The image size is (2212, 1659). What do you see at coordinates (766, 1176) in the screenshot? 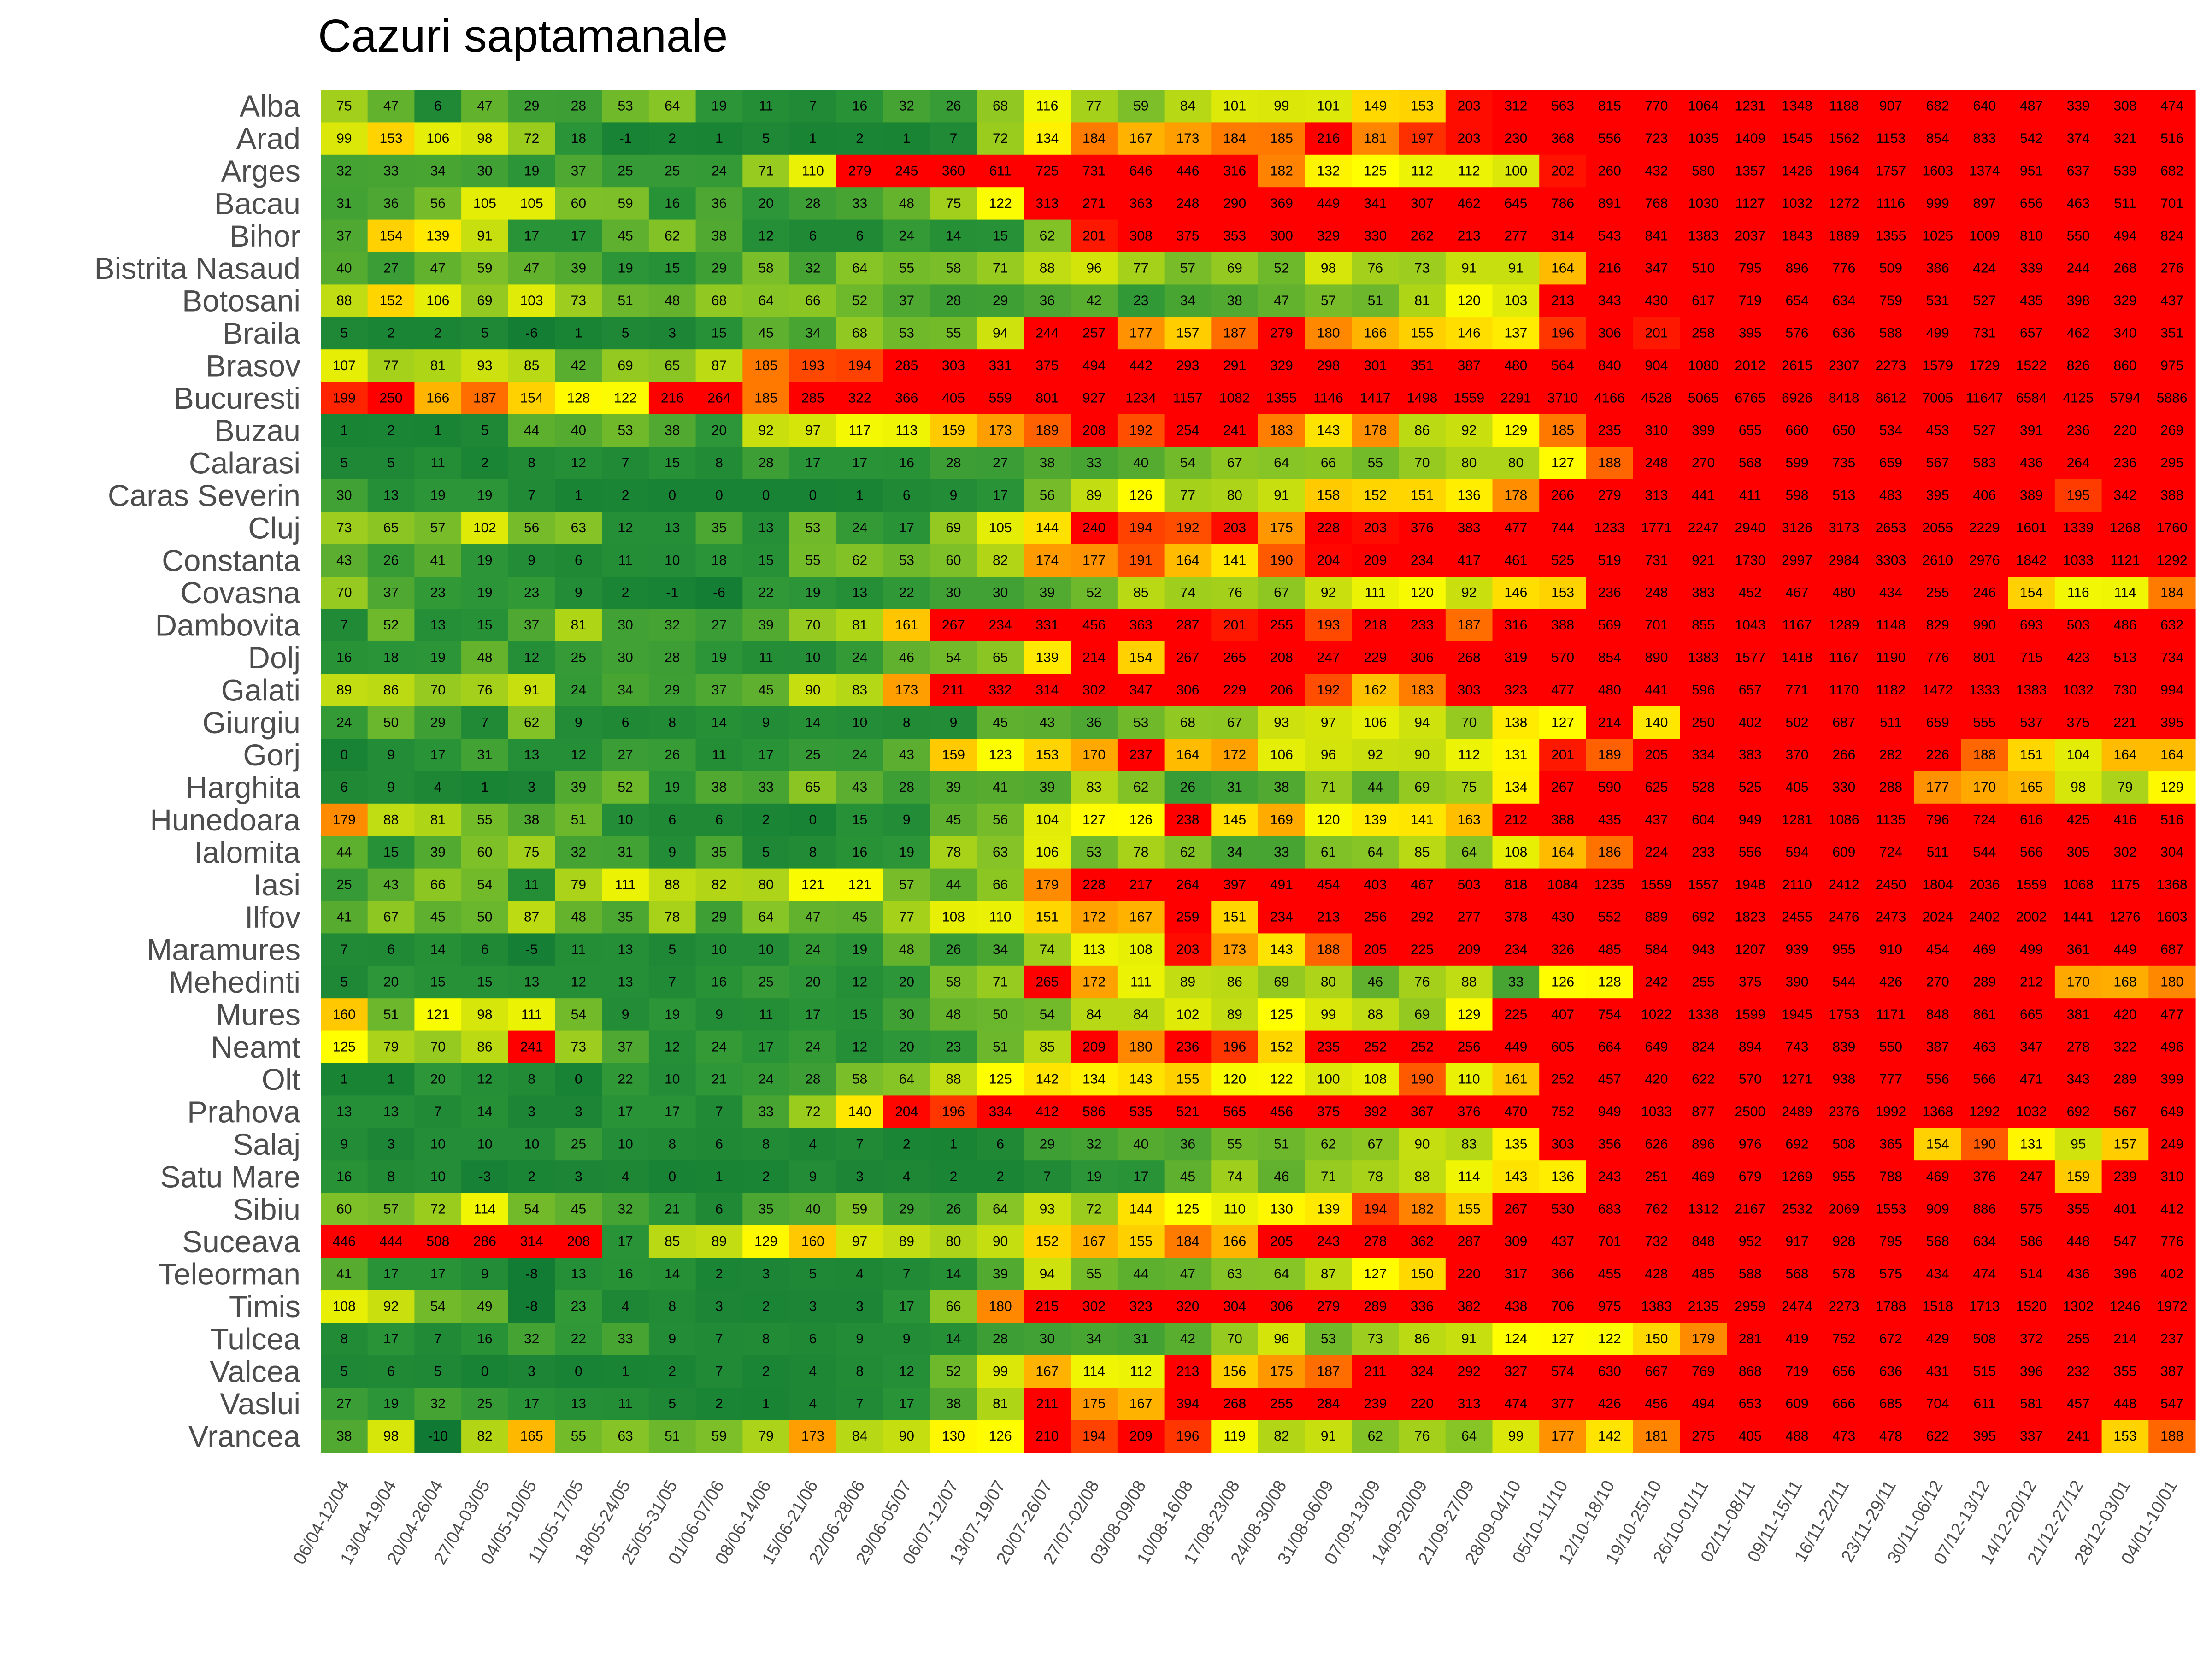
I see `cell-value-label: 2` at bounding box center [766, 1176].